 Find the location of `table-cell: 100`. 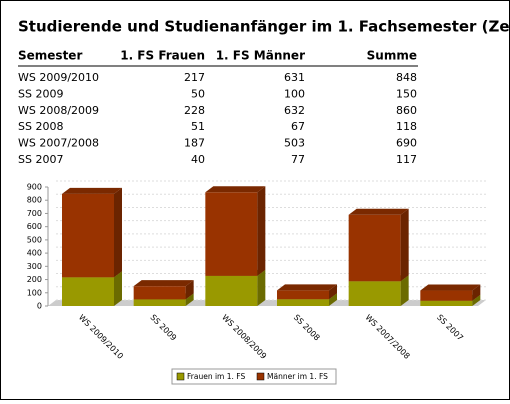

table-cell: 100 is located at coordinates (294, 93).